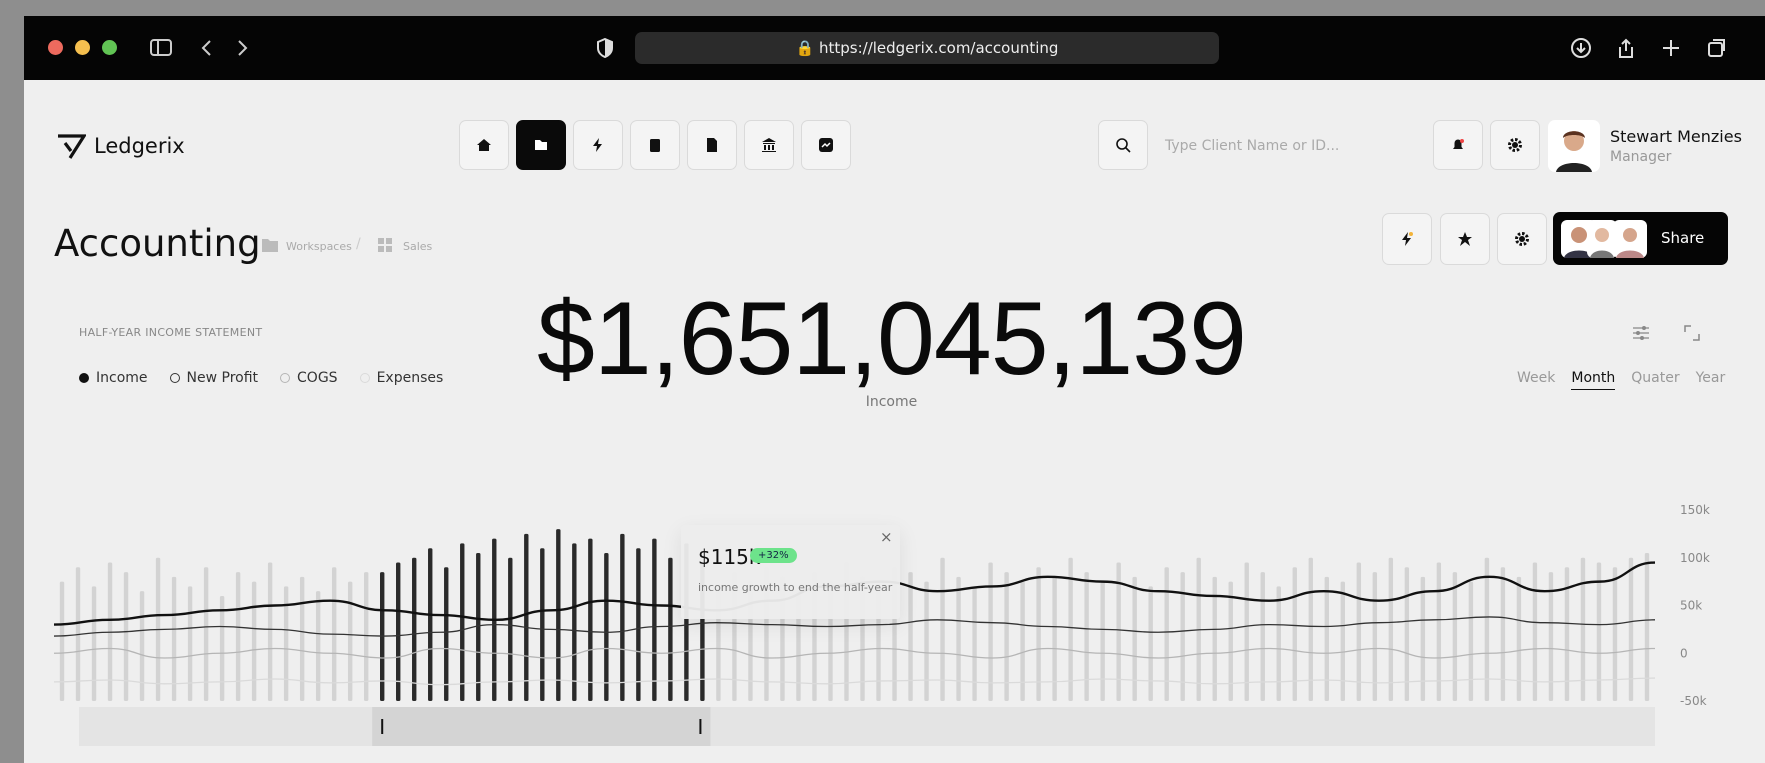  What do you see at coordinates (712, 145) in the screenshot?
I see `nav-document` at bounding box center [712, 145].